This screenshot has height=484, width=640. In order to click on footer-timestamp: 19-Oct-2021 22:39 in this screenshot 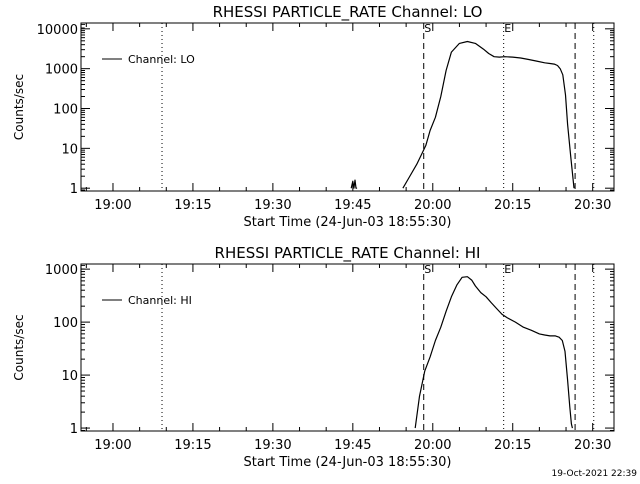, I will do `click(594, 474)`.